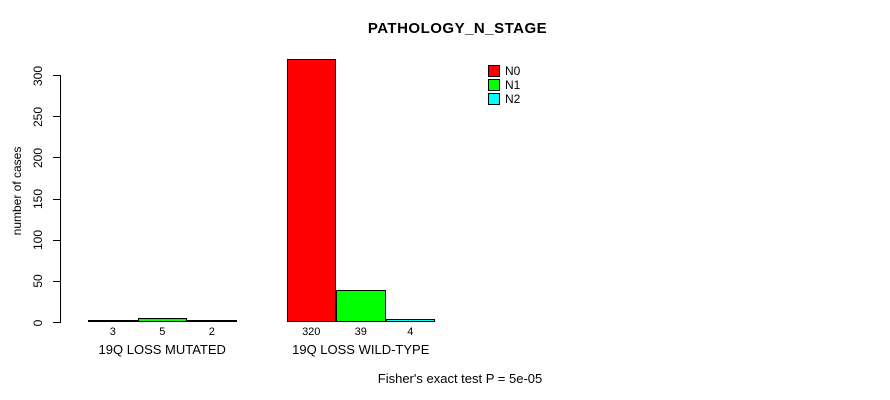  What do you see at coordinates (17, 191) in the screenshot?
I see `y-axis-label: number of cases` at bounding box center [17, 191].